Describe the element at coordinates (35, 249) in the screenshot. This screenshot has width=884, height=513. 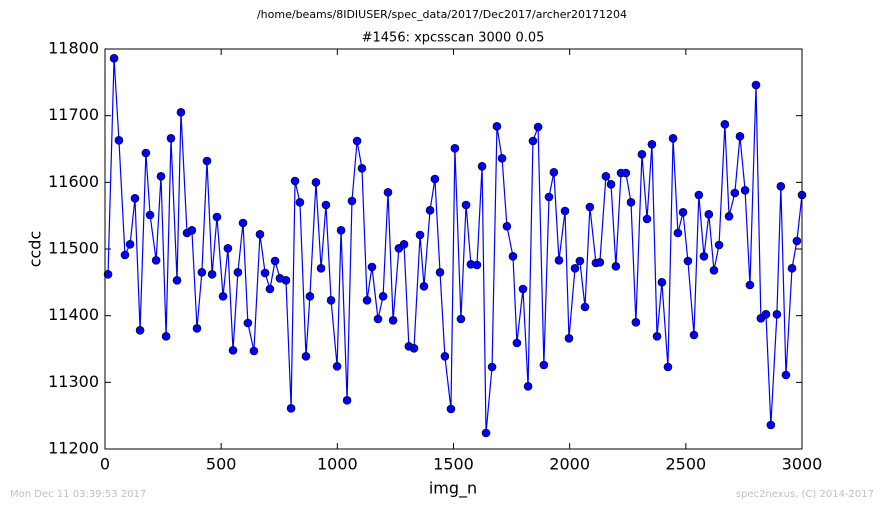
I see `y-axis-label: ccdc` at that location.